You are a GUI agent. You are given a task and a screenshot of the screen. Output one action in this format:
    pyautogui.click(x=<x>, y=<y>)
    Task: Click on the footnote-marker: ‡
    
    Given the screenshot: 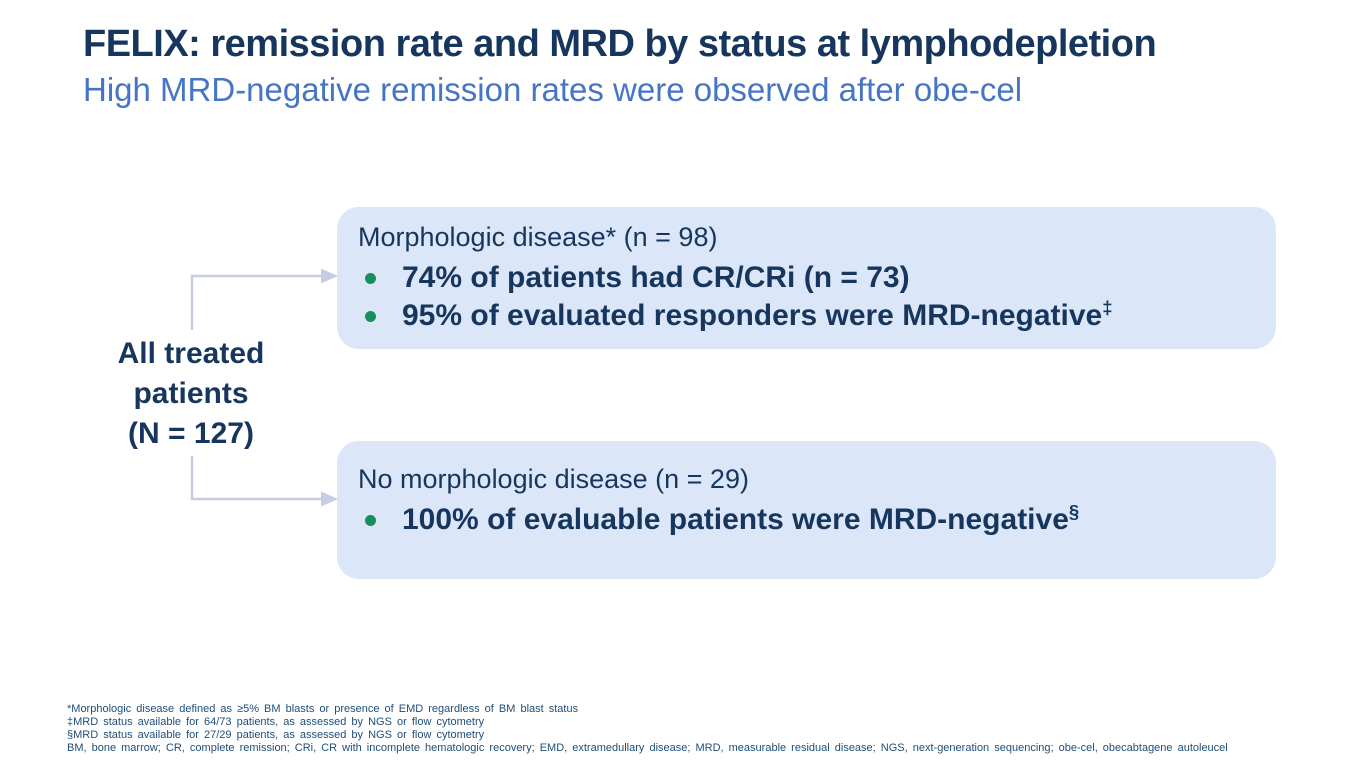 What is the action you would take?
    pyautogui.click(x=1107, y=307)
    